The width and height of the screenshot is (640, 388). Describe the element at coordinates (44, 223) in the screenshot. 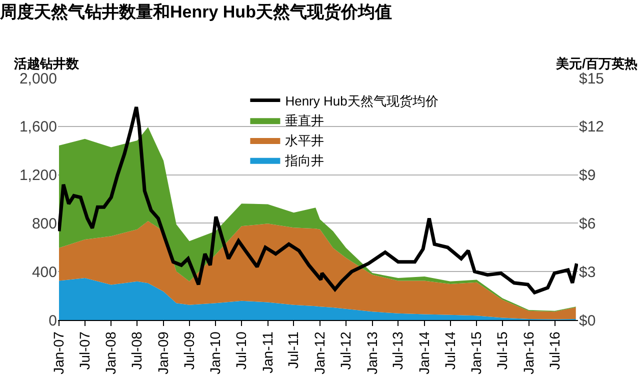

I see `y-tick-label: 800` at that location.